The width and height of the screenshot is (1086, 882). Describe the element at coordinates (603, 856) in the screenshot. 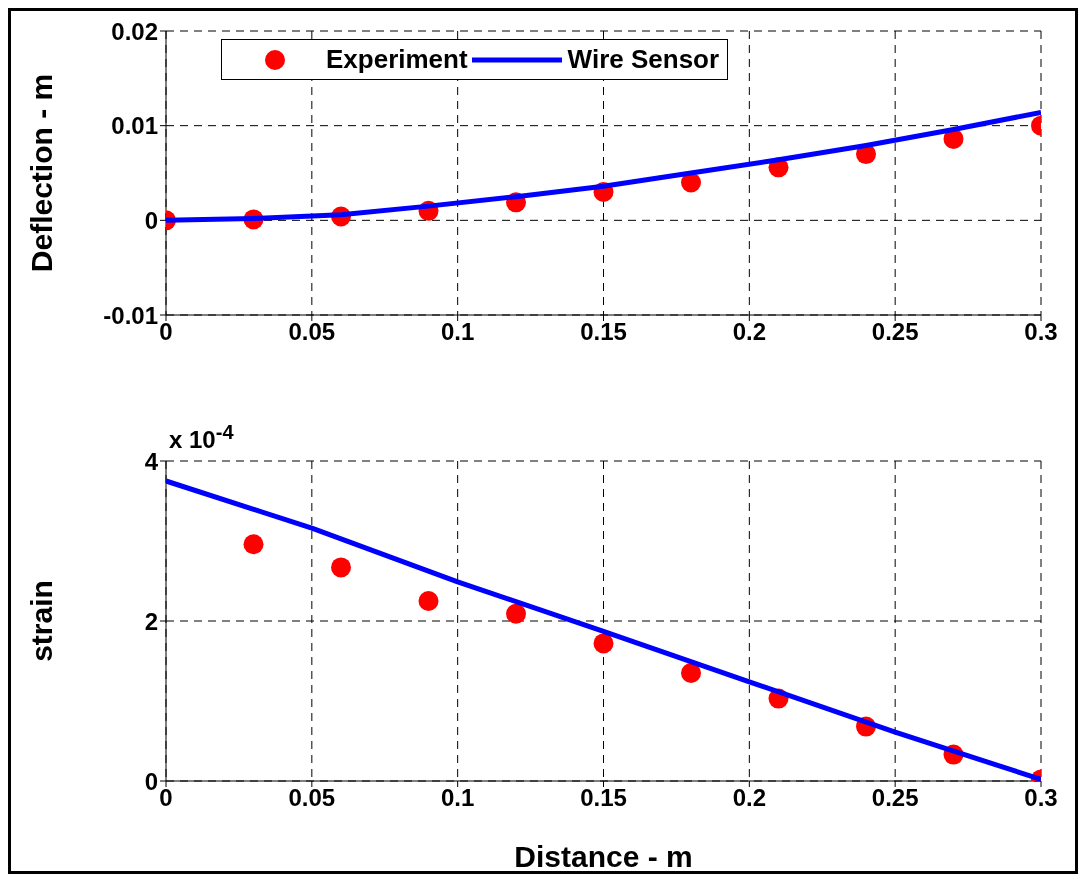

I see `x-axis-title: Distance - m` at that location.